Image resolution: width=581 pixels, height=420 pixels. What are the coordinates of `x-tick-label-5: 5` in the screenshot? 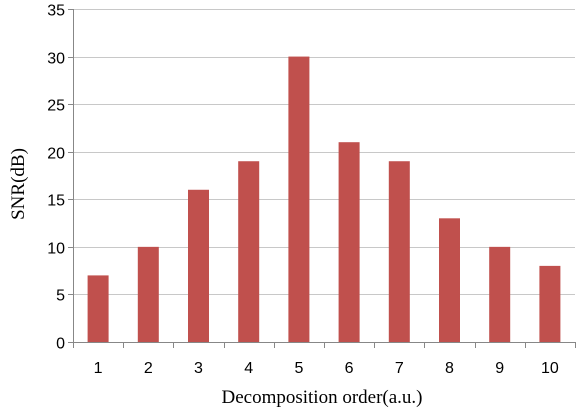 It's located at (298, 368).